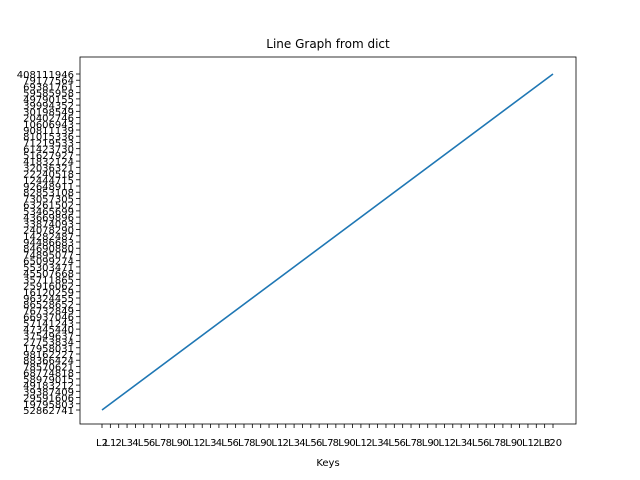  What do you see at coordinates (48, 355) in the screenshot?
I see `y-tick-label: 98162227` at bounding box center [48, 355].